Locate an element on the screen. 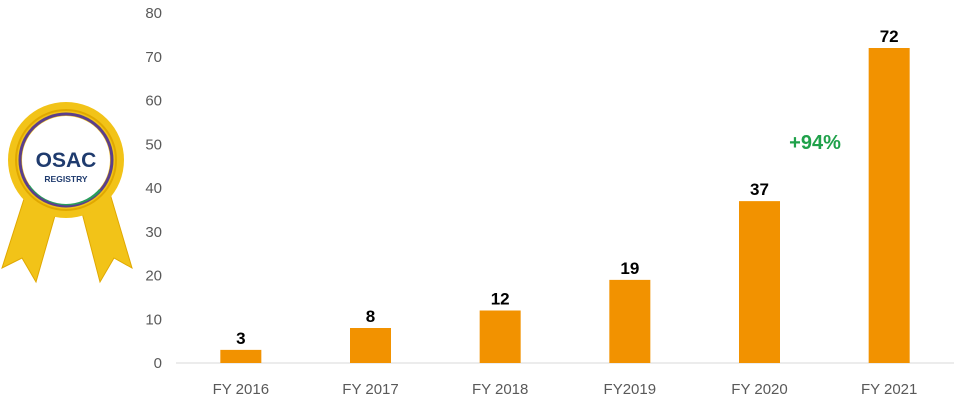 Image resolution: width=960 pixels, height=404 pixels. y-tick-label: 30 is located at coordinates (153, 232).